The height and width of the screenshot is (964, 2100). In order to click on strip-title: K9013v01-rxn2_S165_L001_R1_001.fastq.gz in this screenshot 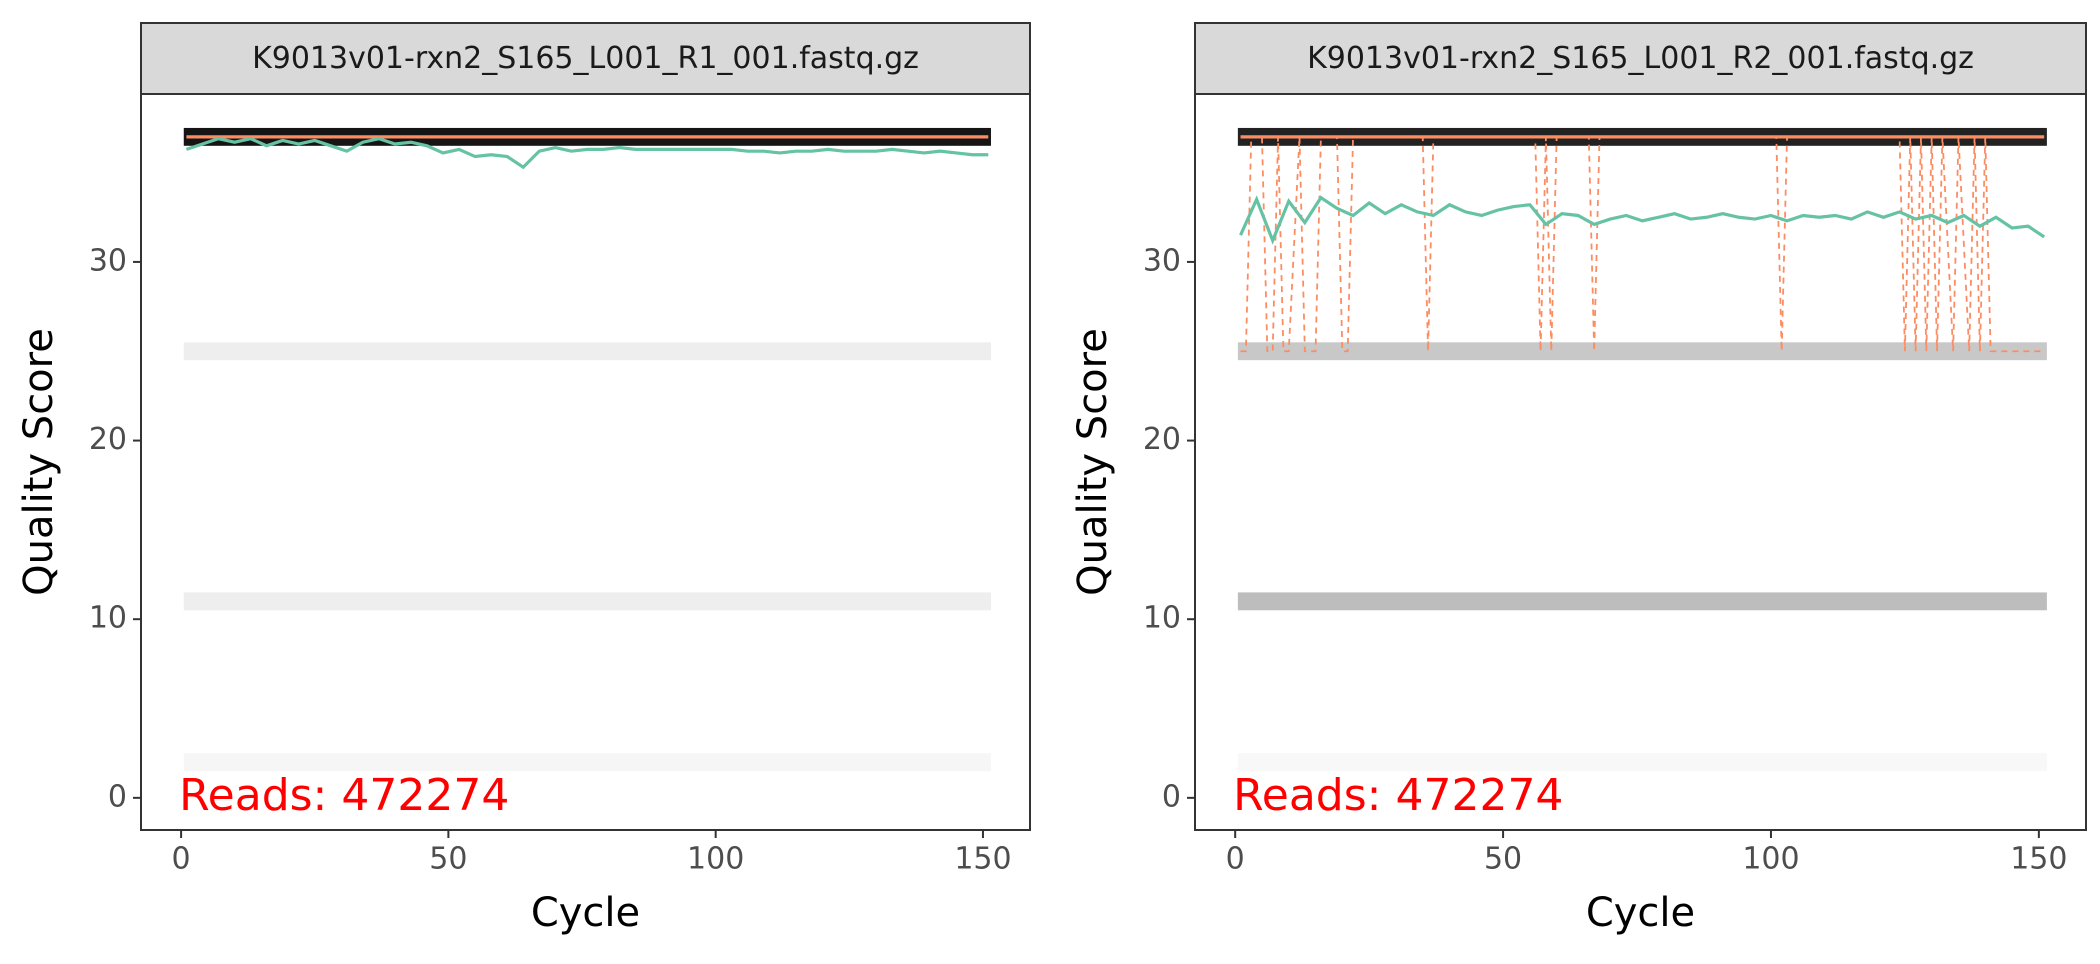, I will do `click(585, 58)`.